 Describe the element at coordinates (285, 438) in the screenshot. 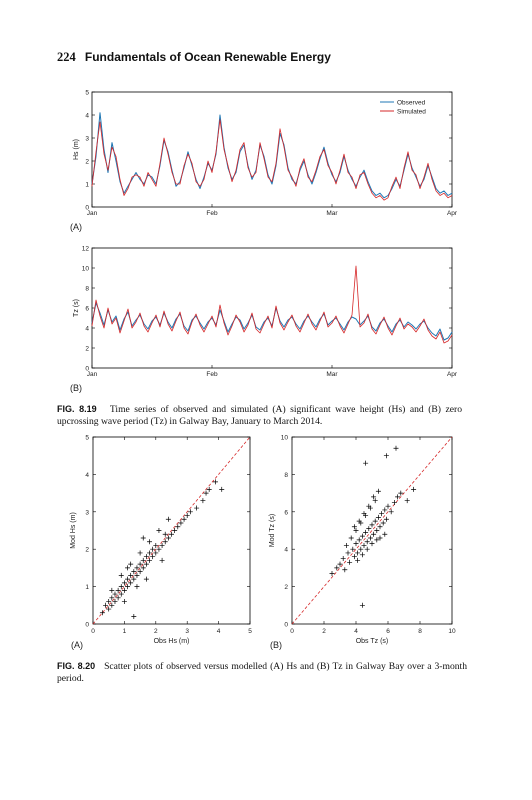

I see `scatter_tz-ytick-label-5: 10` at that location.